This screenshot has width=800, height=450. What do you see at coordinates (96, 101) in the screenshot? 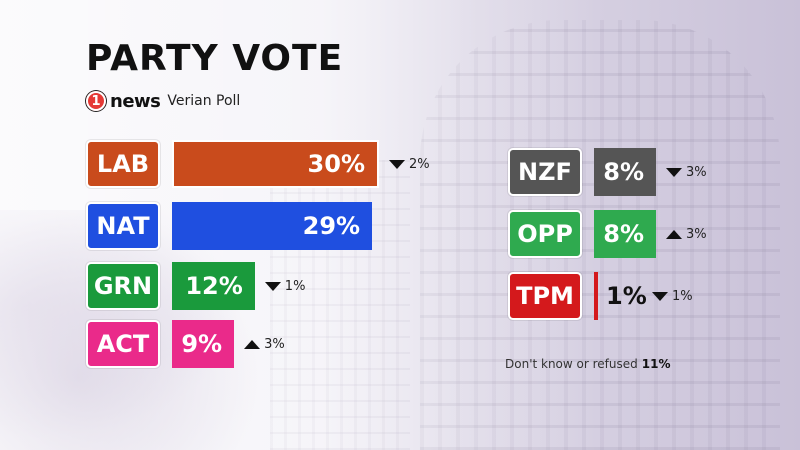
I see `one-news-logo-icon: 1` at bounding box center [96, 101].